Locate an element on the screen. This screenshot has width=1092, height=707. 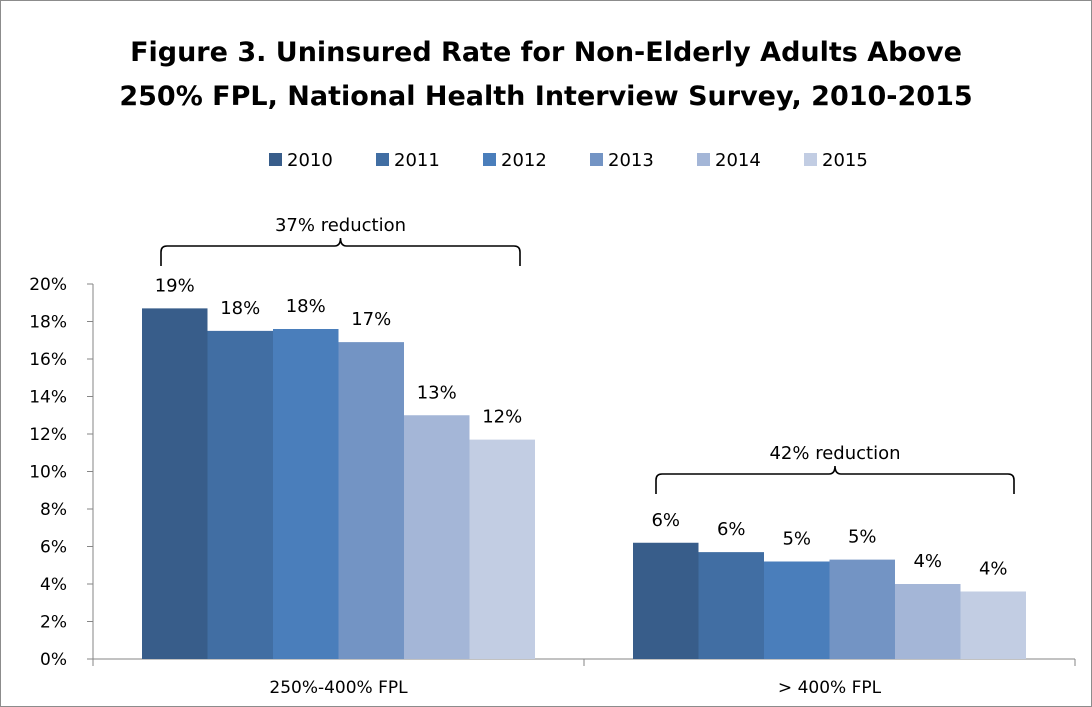
y-tick-label: 6% is located at coordinates (53, 548).